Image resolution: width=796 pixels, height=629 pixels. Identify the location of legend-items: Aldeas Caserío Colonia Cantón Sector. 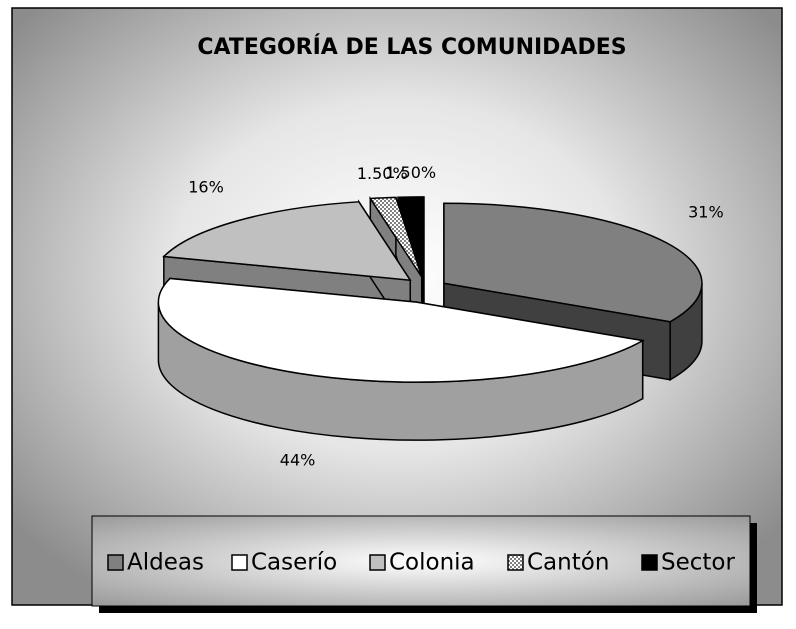
(421, 563).